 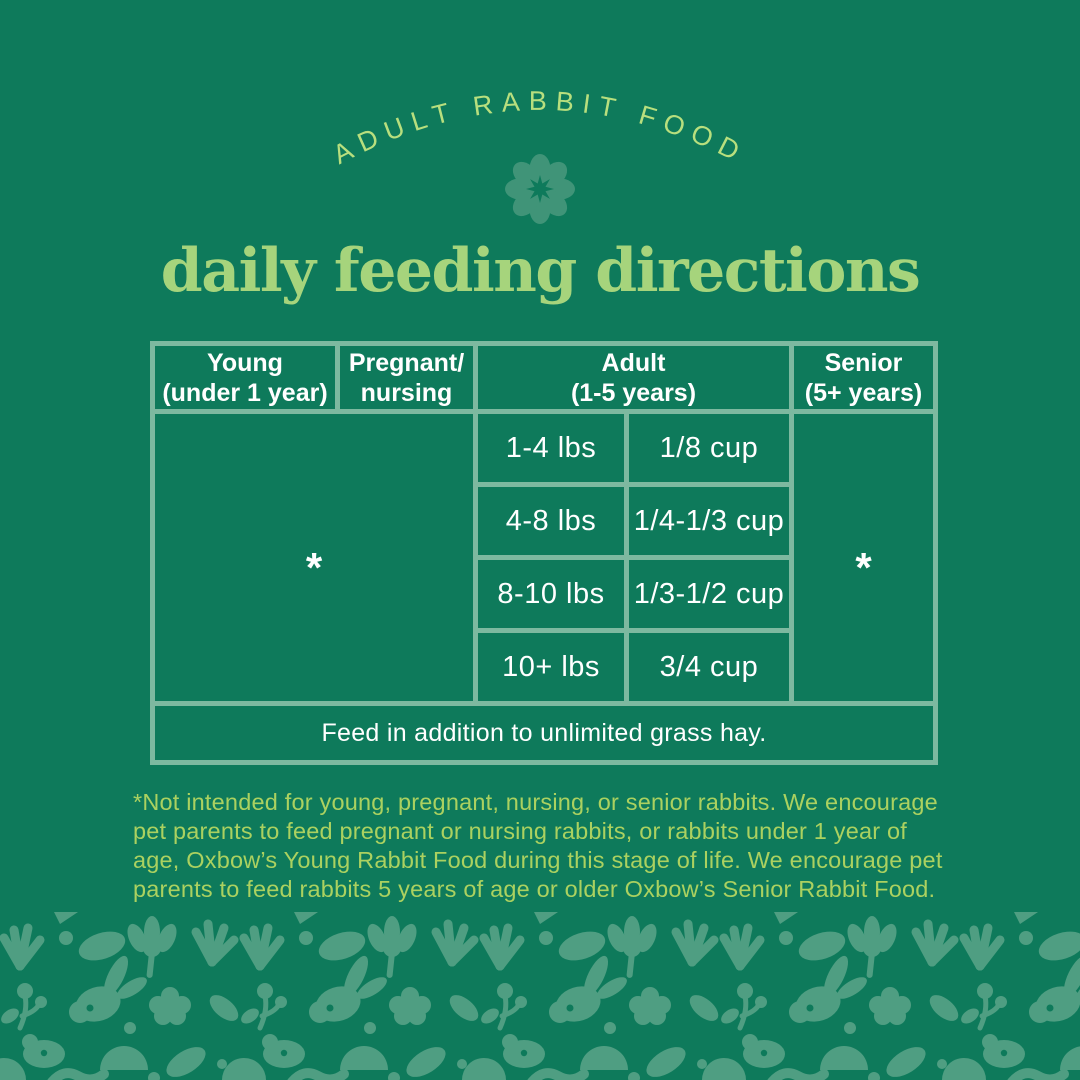 What do you see at coordinates (551, 667) in the screenshot?
I see `adult-weight-cell: 10+ lbs` at bounding box center [551, 667].